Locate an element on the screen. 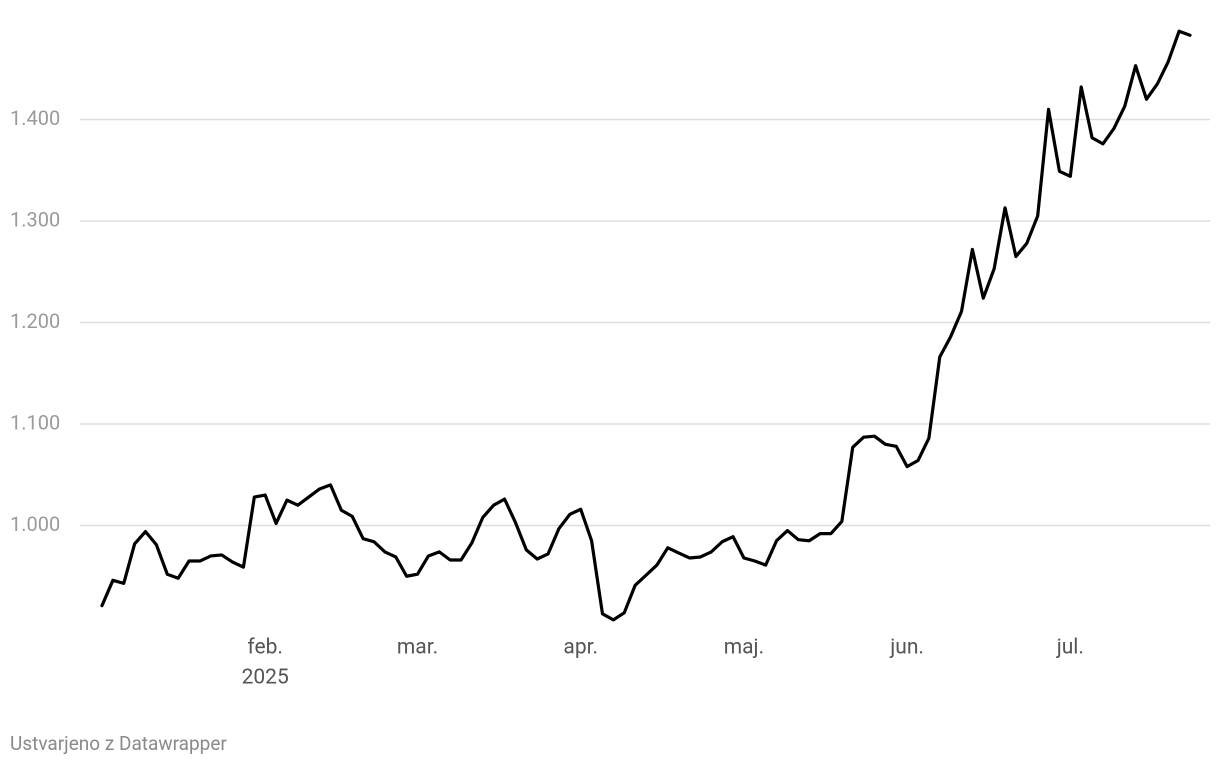 This screenshot has width=1220, height=768. x-year-label: 2025 is located at coordinates (265, 678).